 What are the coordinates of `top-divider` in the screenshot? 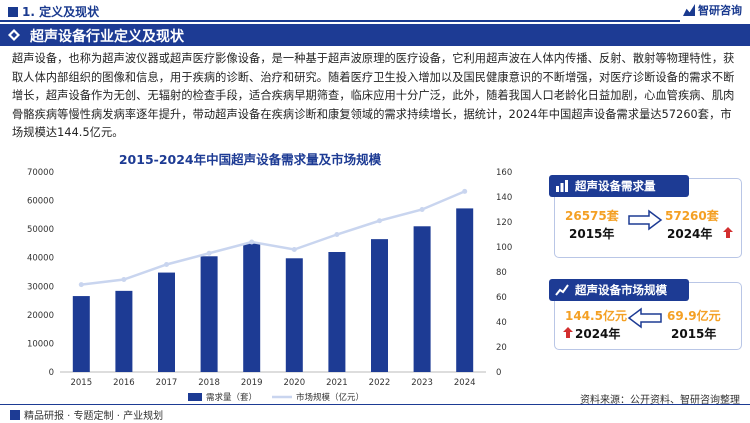 It's located at (340, 21).